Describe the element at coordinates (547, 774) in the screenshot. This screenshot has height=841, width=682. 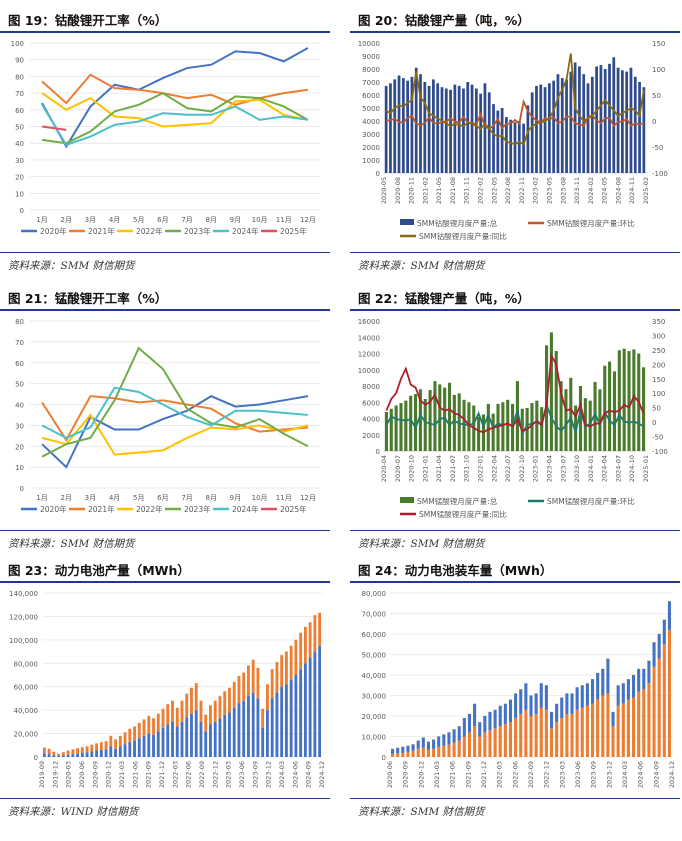
I see `x-tick-label: 2022-12` at that location.